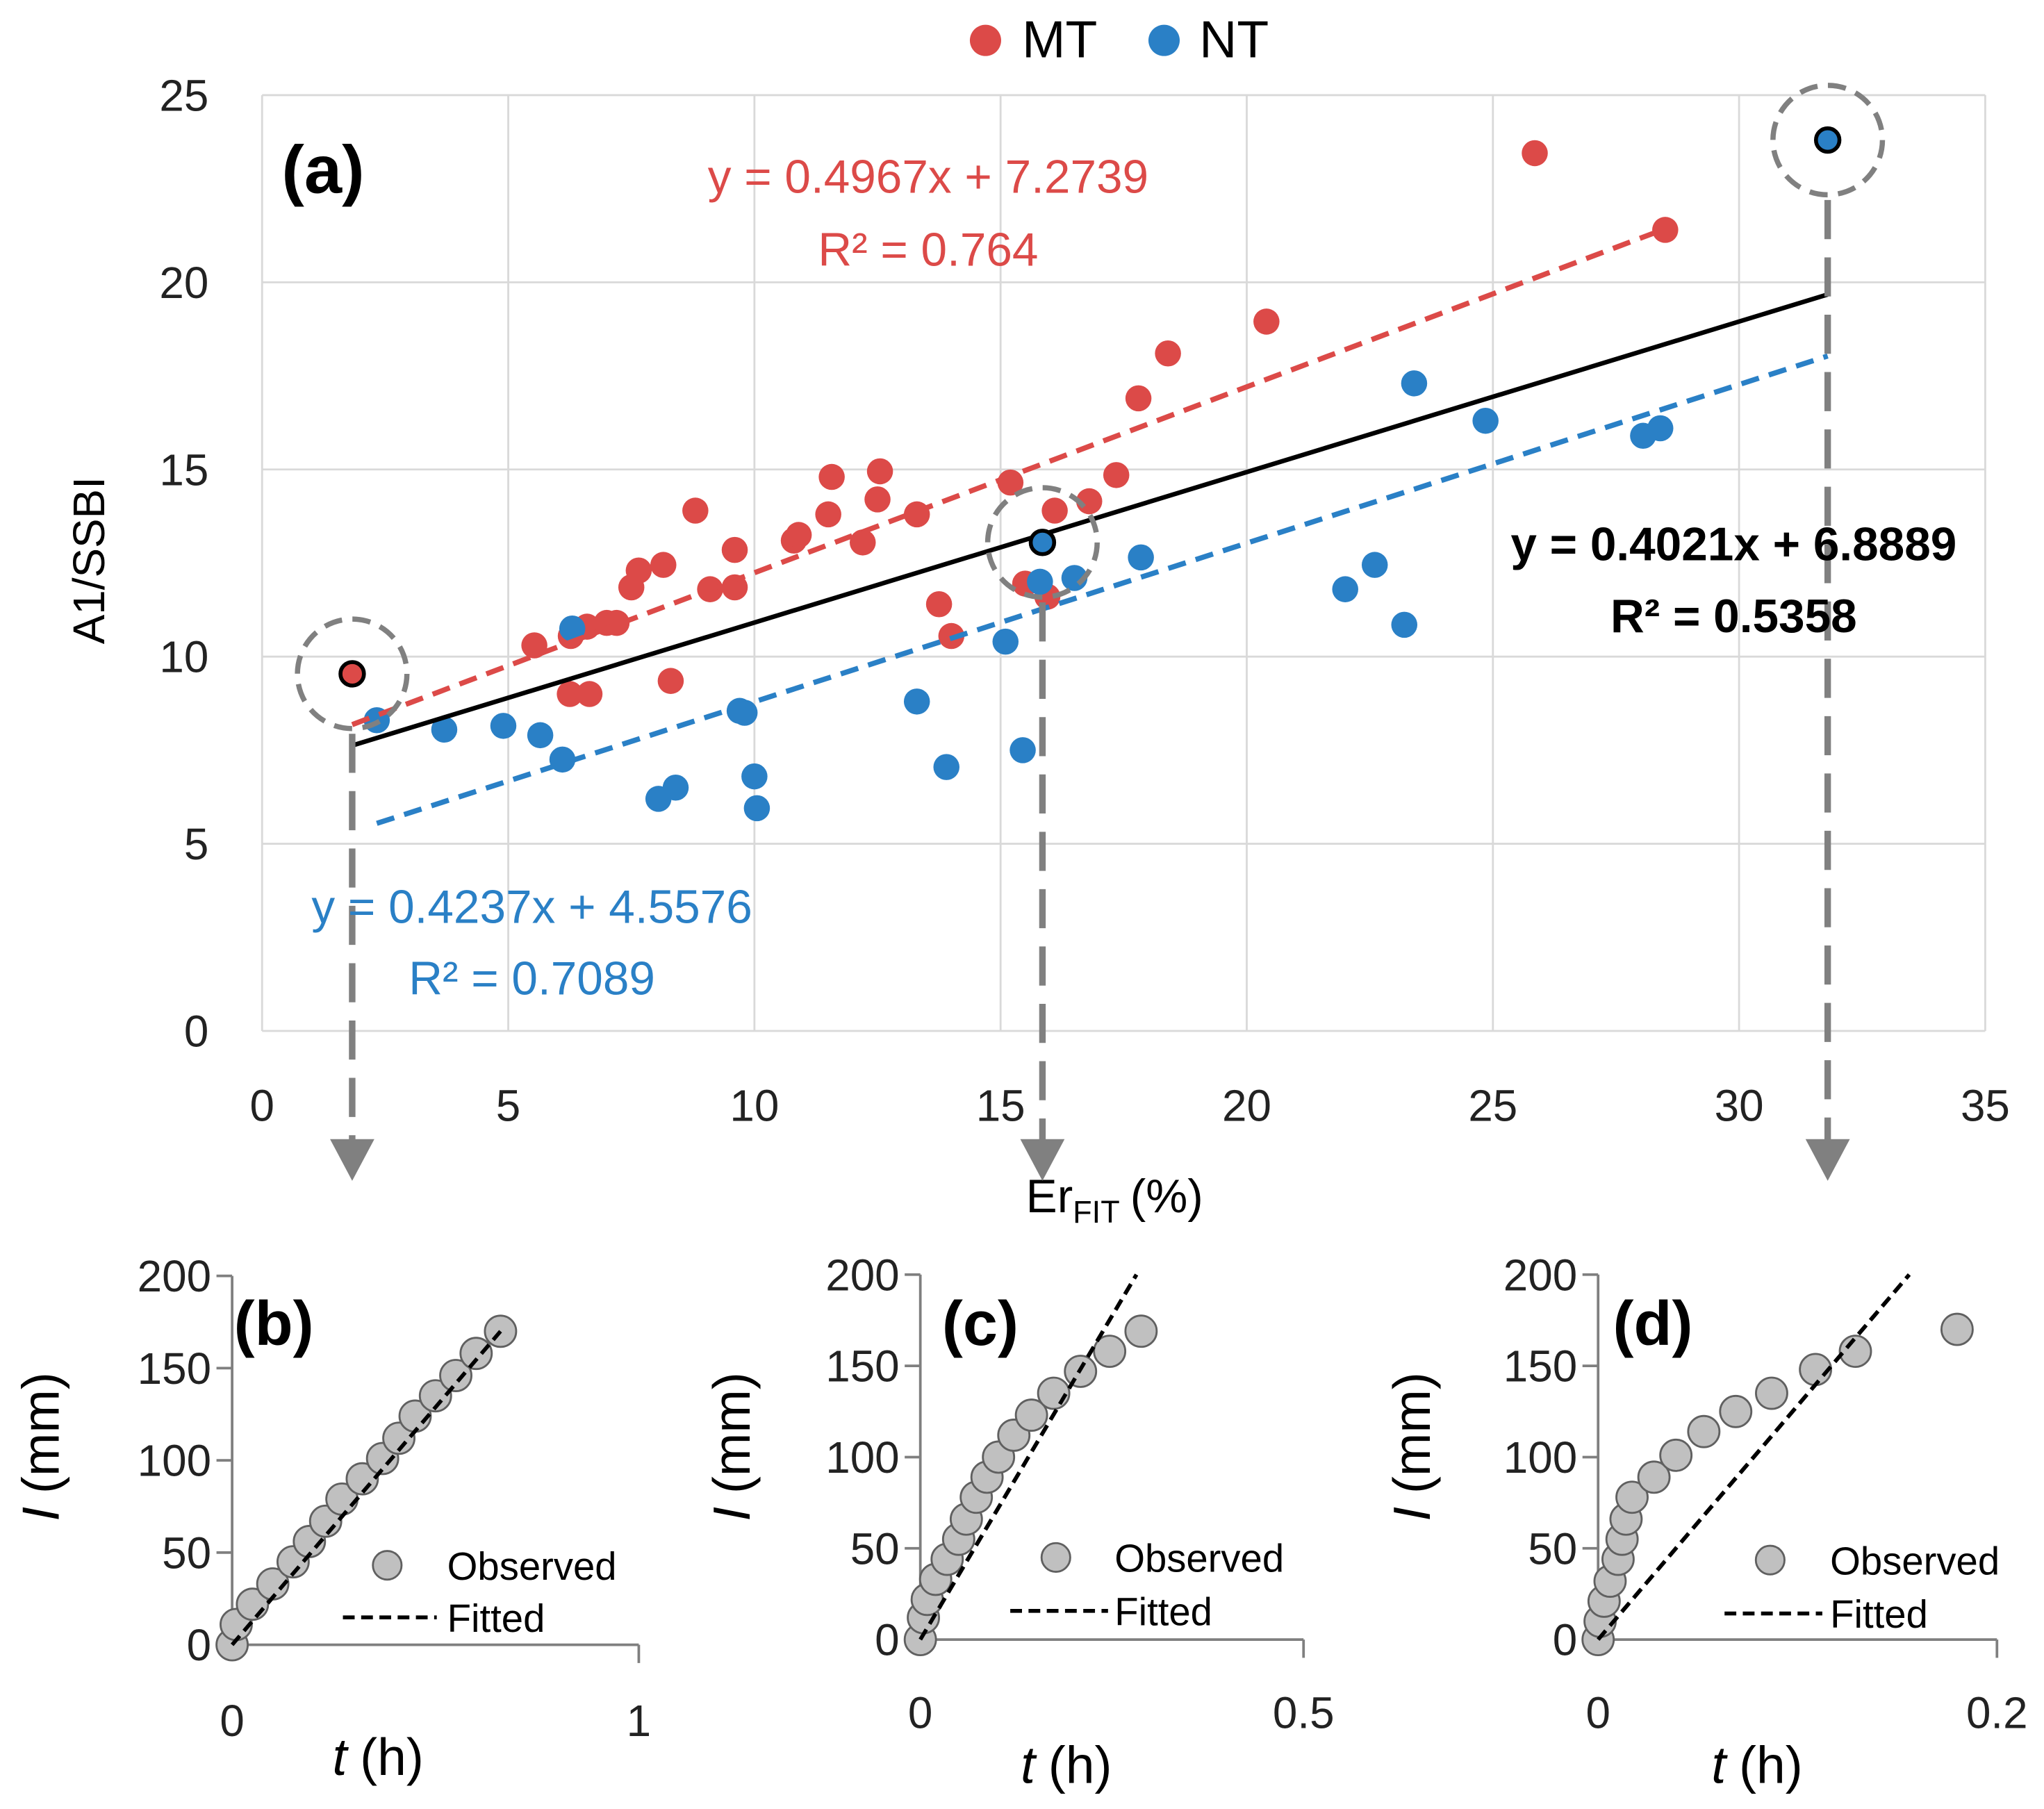 The height and width of the screenshot is (1809, 2044). I want to click on r2-overall: R² = 0.5358, so click(1733, 616).